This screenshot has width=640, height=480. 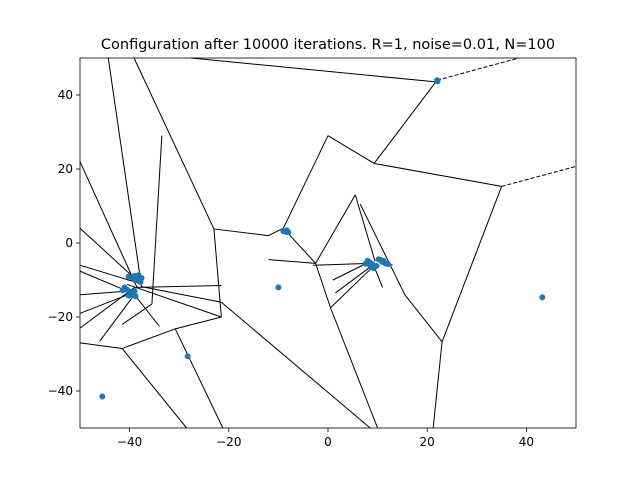 I want to click on x-tick-label: −20, so click(x=228, y=442).